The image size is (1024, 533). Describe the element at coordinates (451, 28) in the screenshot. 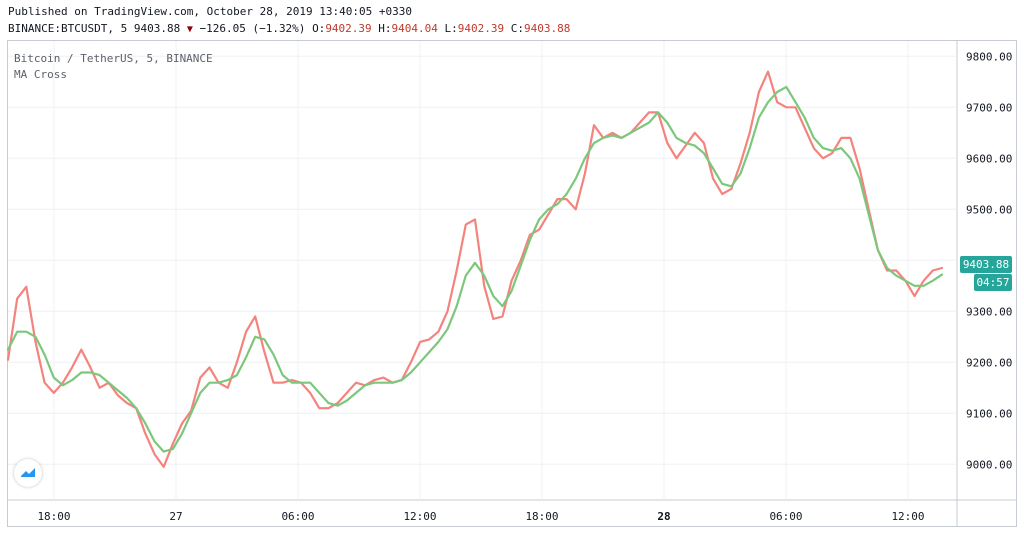

I see `low-label: L:` at that location.